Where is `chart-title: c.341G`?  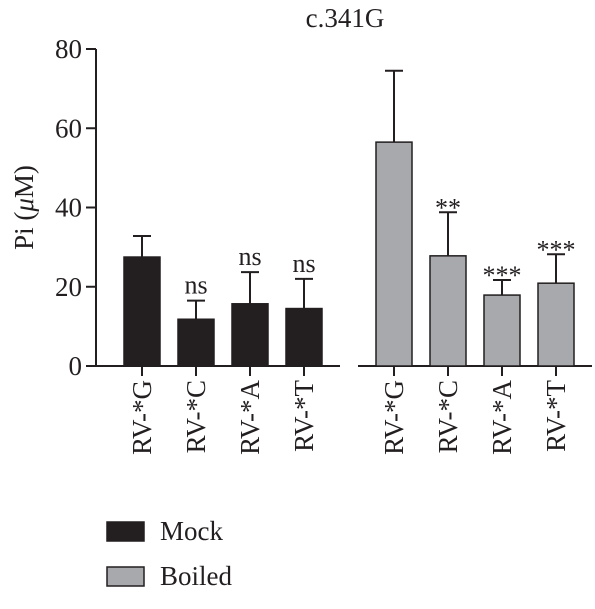
chart-title: c.341G is located at coordinates (345, 18).